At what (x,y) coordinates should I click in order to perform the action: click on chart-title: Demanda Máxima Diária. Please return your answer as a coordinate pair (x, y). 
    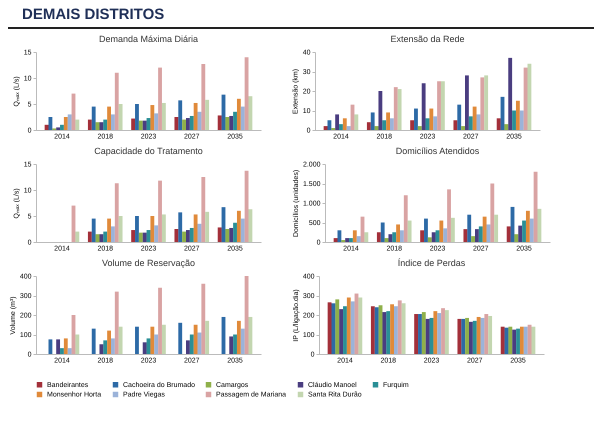
    Looking at the image, I should click on (148, 39).